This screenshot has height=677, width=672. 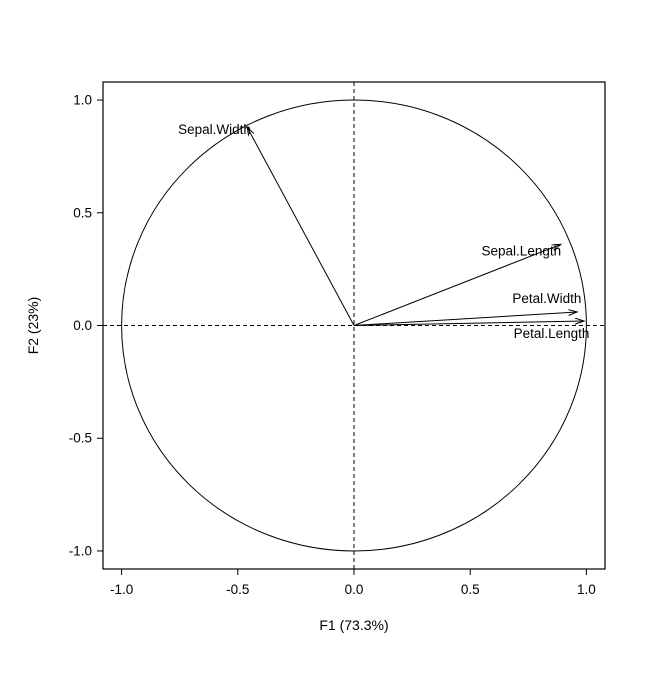 I want to click on y-tick-label: -0.5, so click(x=80, y=438).